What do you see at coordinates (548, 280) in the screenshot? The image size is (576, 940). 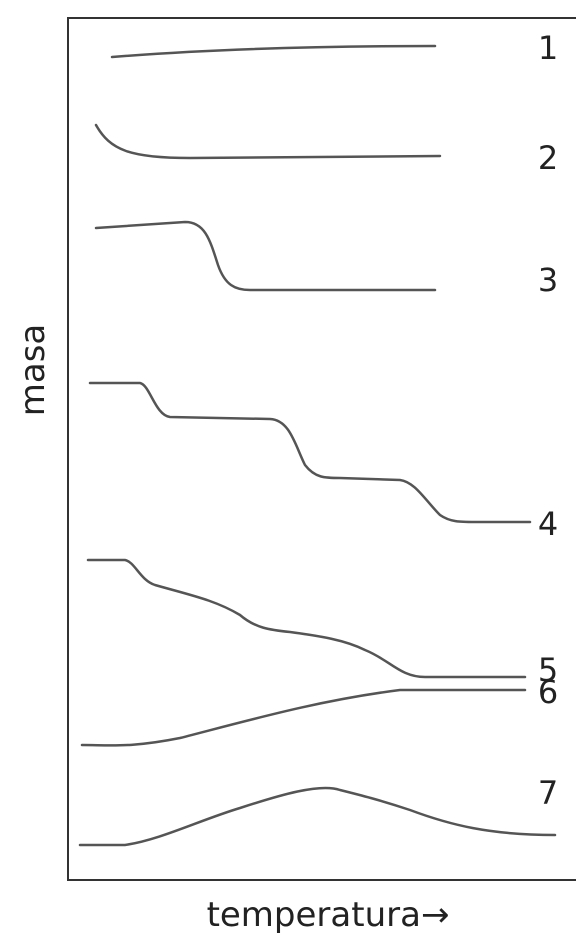 I see `curve-label: 3` at bounding box center [548, 280].